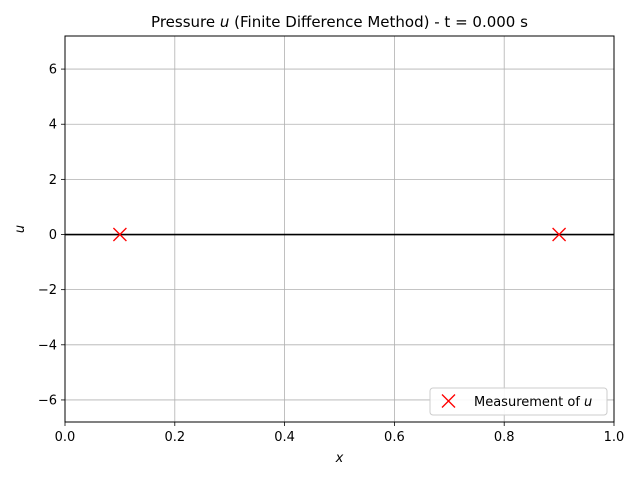 The height and width of the screenshot is (480, 640). Describe the element at coordinates (47, 400) in the screenshot. I see `y-tick-label: −6` at that location.